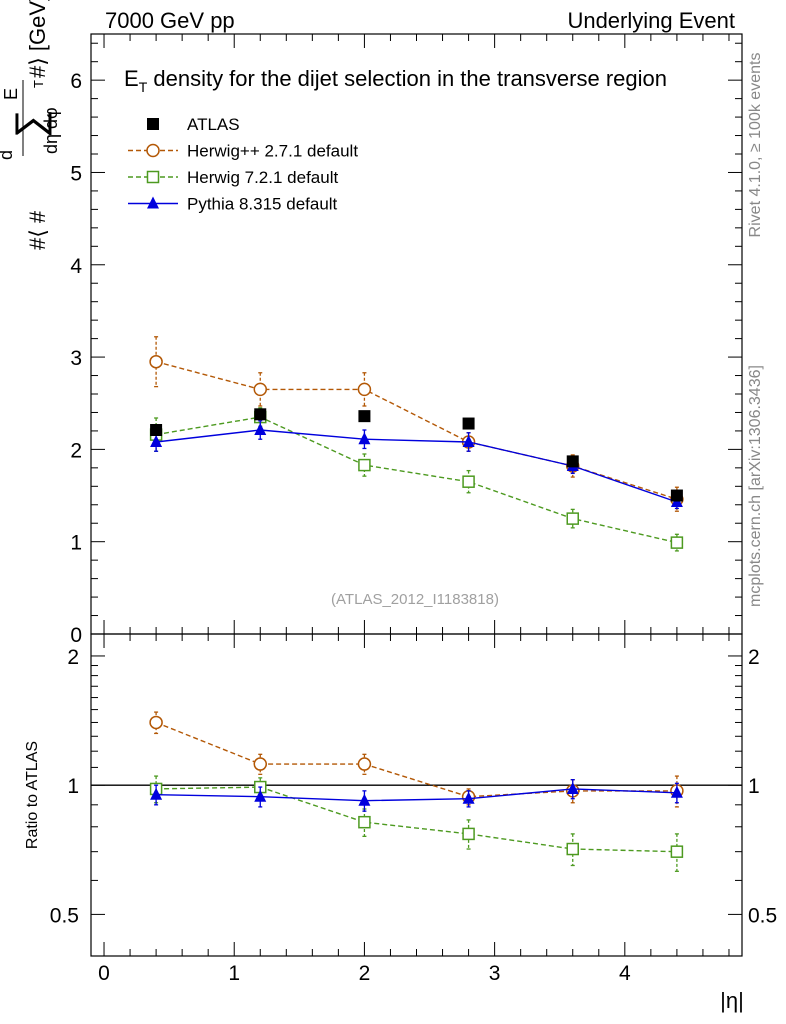 This screenshot has width=786, height=1024. What do you see at coordinates (755, 145) in the screenshot?
I see `rivet-side-label: Rivet 4.1.0, ≥ 100k events` at bounding box center [755, 145].